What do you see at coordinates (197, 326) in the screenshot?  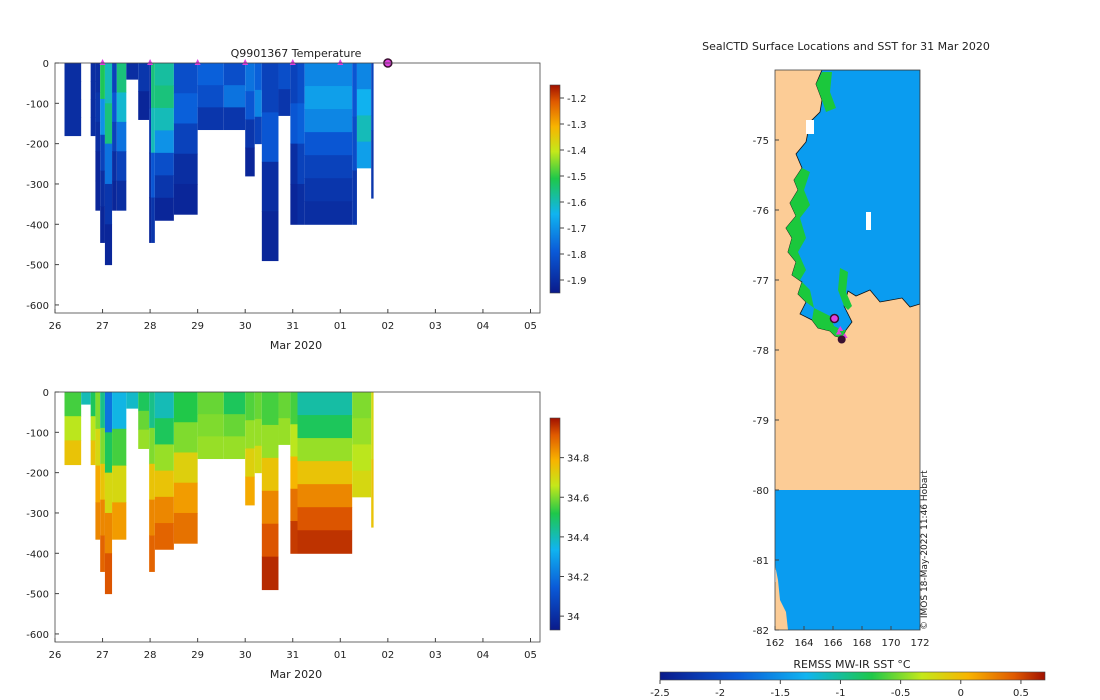 I see `x-tick-label: 29` at bounding box center [197, 326].